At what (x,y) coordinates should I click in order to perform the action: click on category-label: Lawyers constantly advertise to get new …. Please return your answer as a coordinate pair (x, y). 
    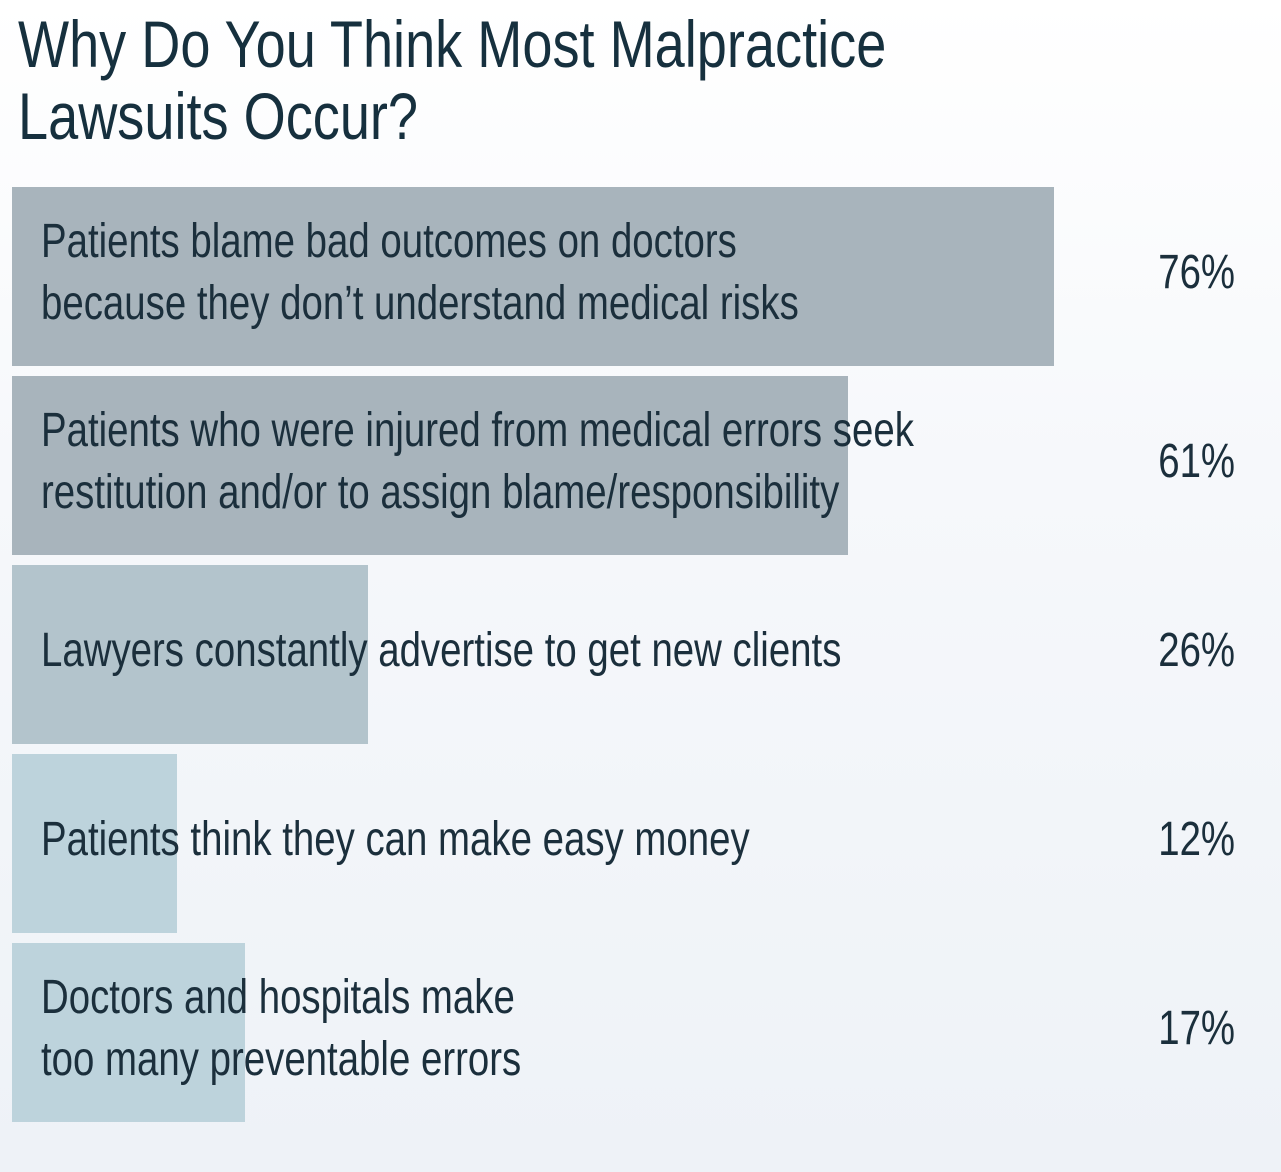
    Looking at the image, I should click on (441, 650).